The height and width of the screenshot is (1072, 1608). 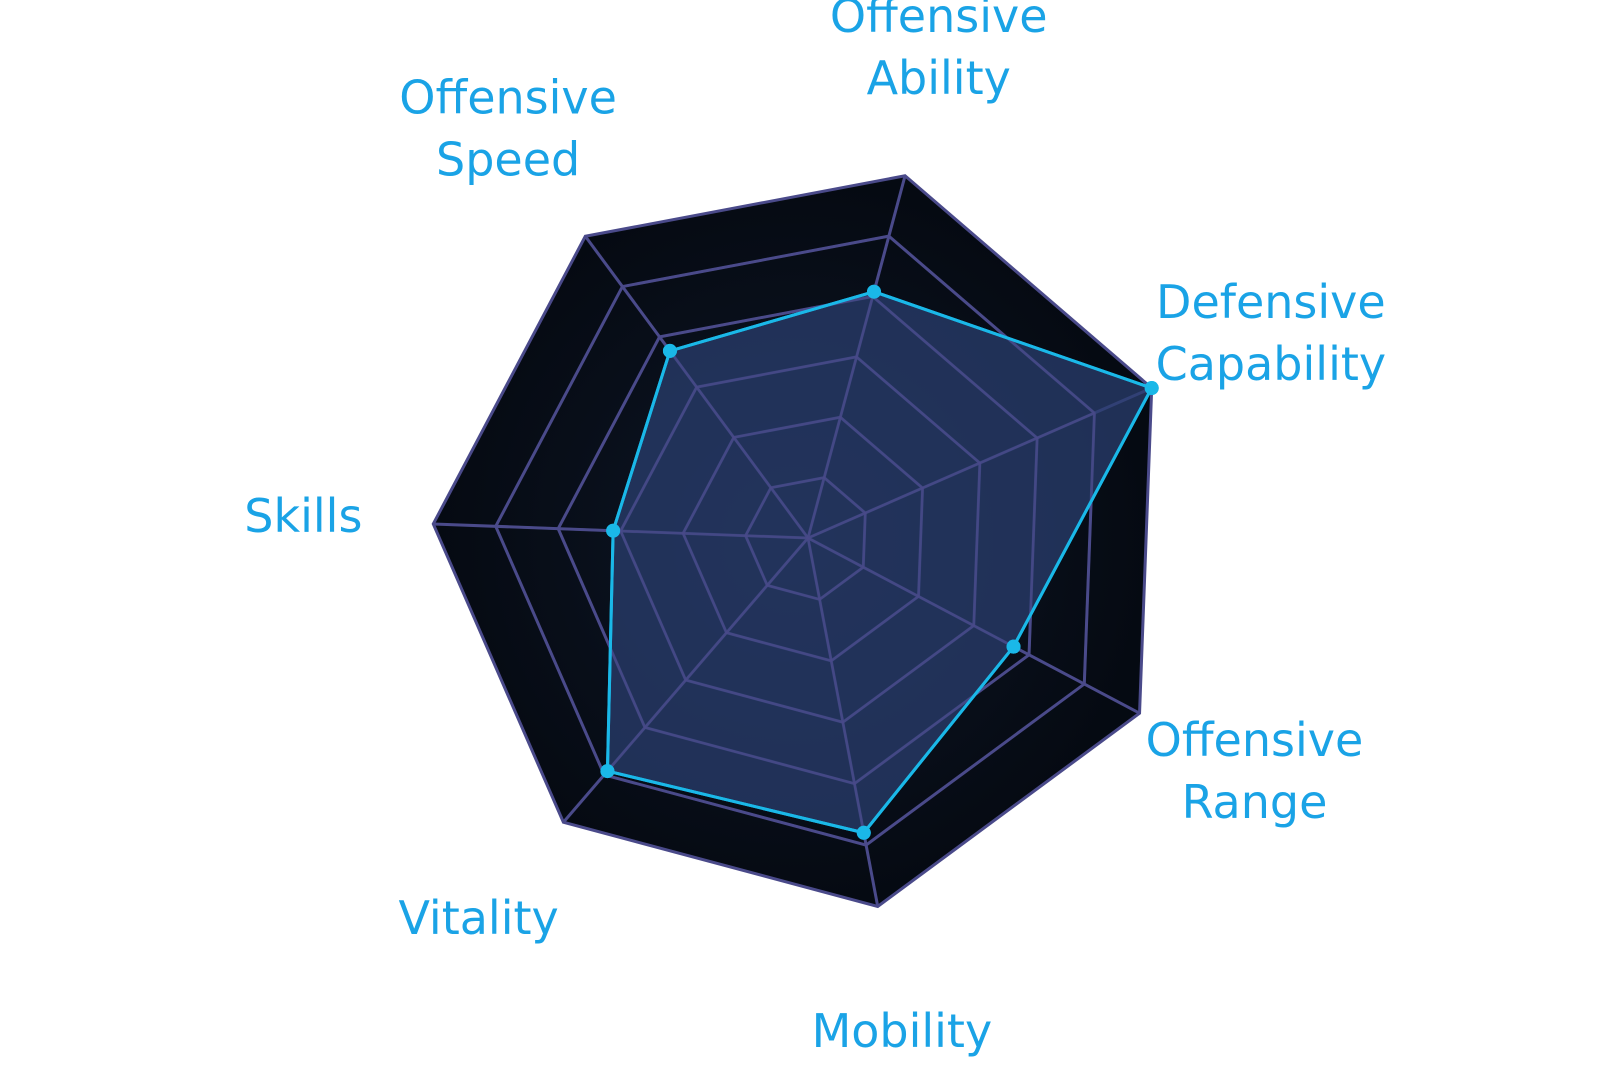 I want to click on axis-label-6: Offensive Speed, so click(x=508, y=128).